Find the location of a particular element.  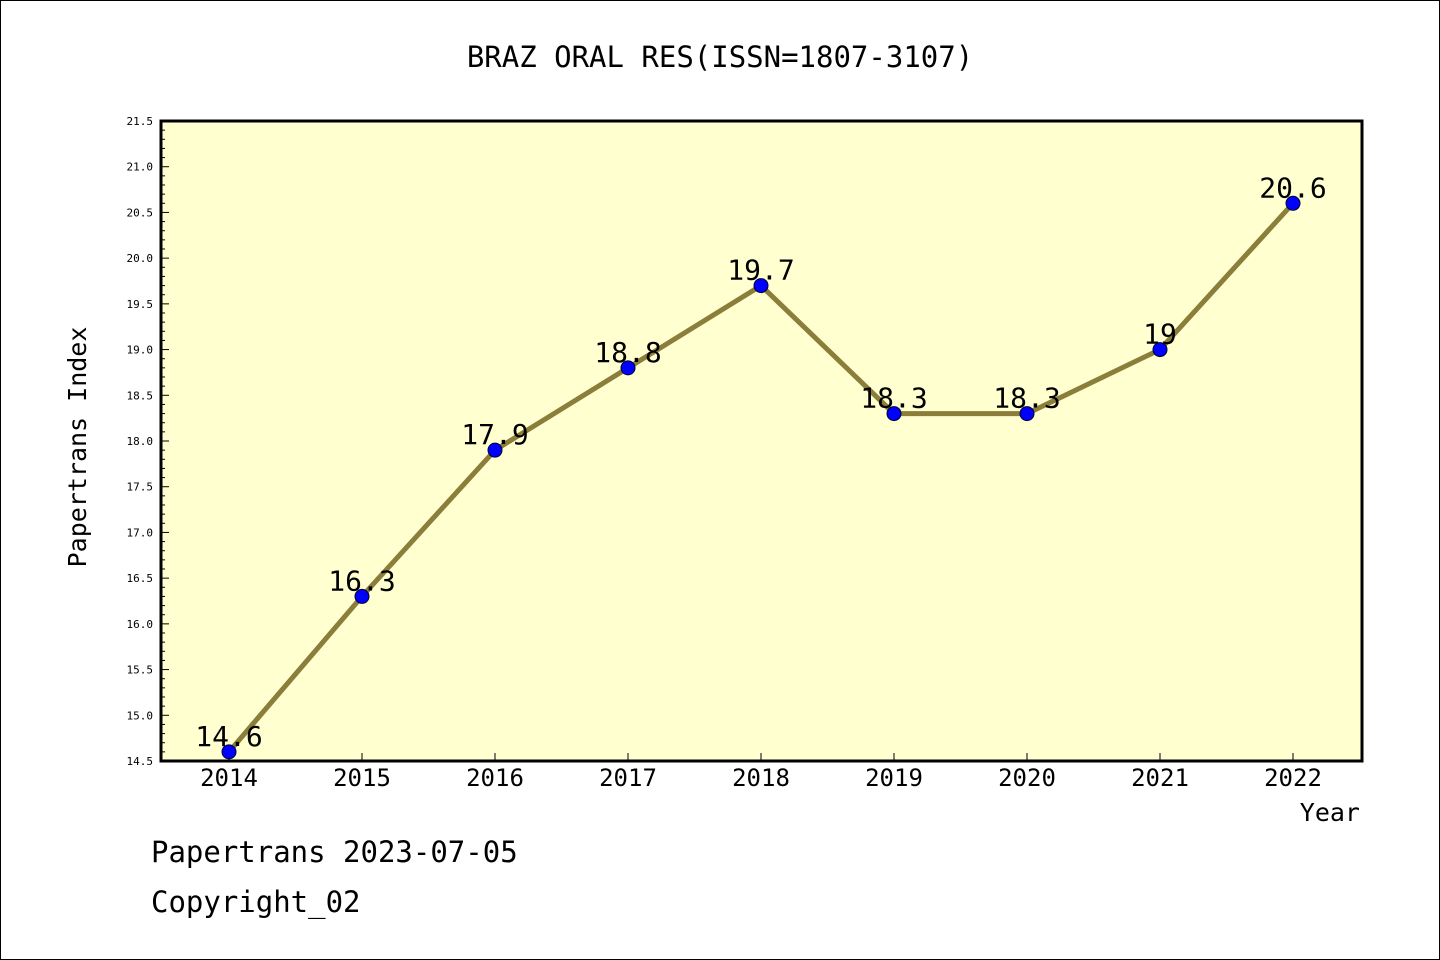

y-tick-label: 21.5 is located at coordinates (140, 121).